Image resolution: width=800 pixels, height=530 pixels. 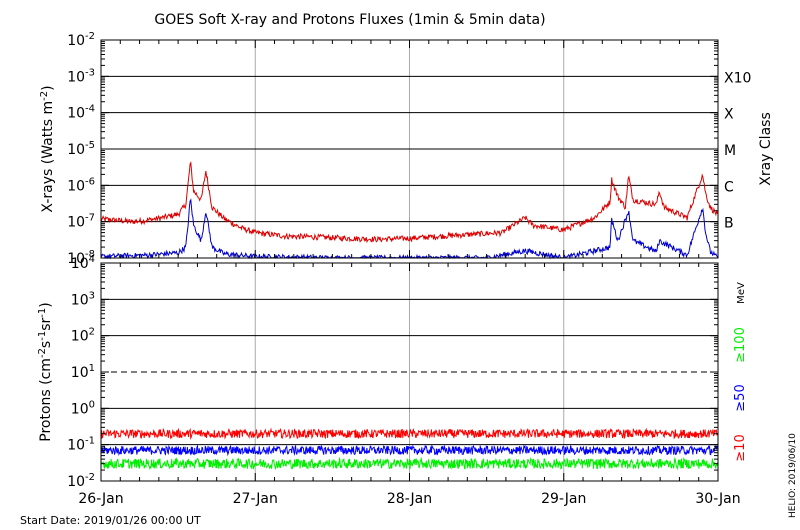 I want to click on y-tick-exponent: 4, so click(x=92, y=259).